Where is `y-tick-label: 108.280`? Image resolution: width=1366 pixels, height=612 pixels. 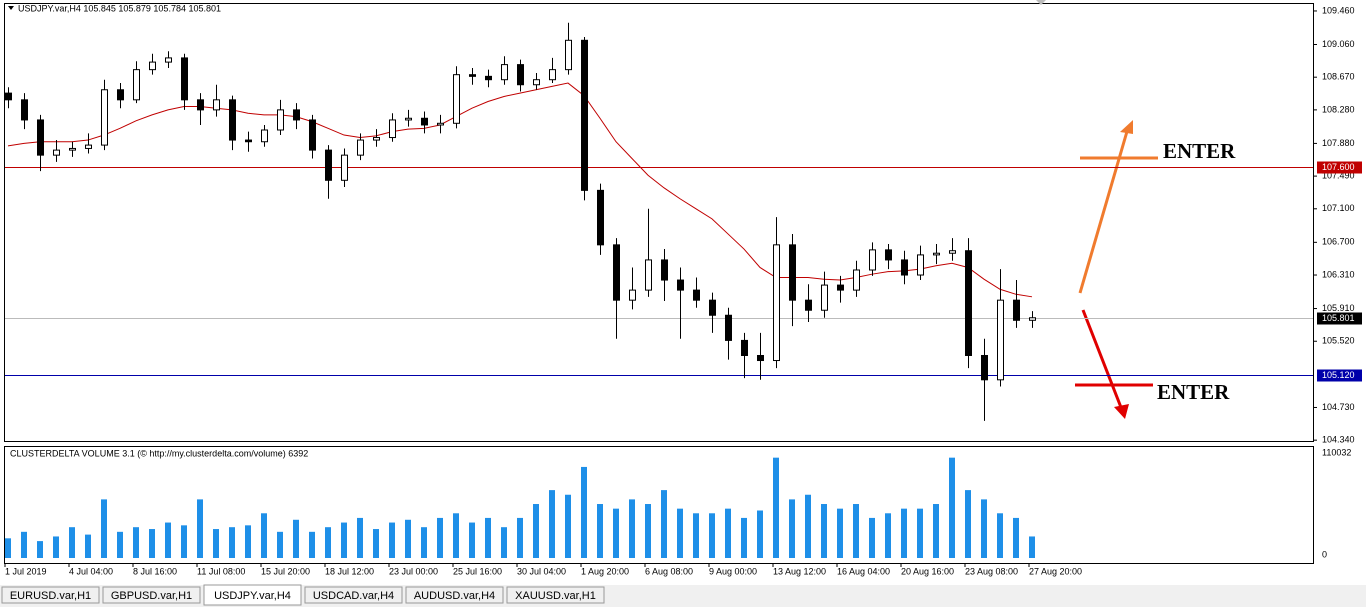
y-tick-label: 108.280 is located at coordinates (1338, 109).